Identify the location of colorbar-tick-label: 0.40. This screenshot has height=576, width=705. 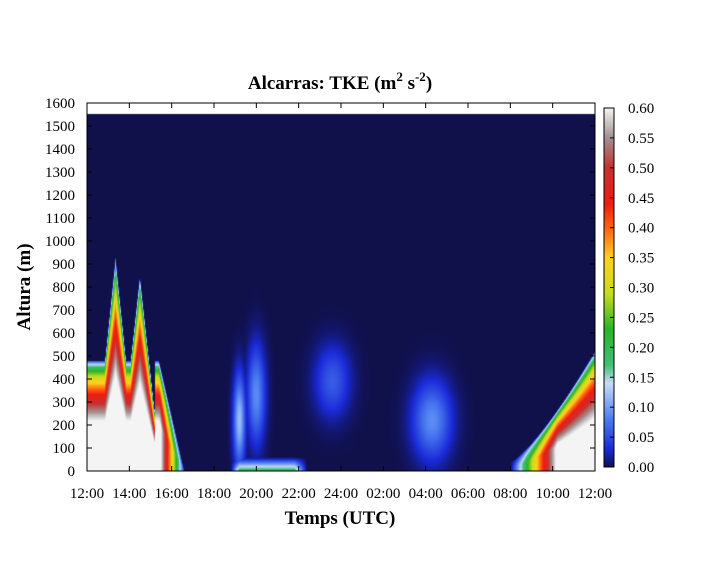
(641, 229).